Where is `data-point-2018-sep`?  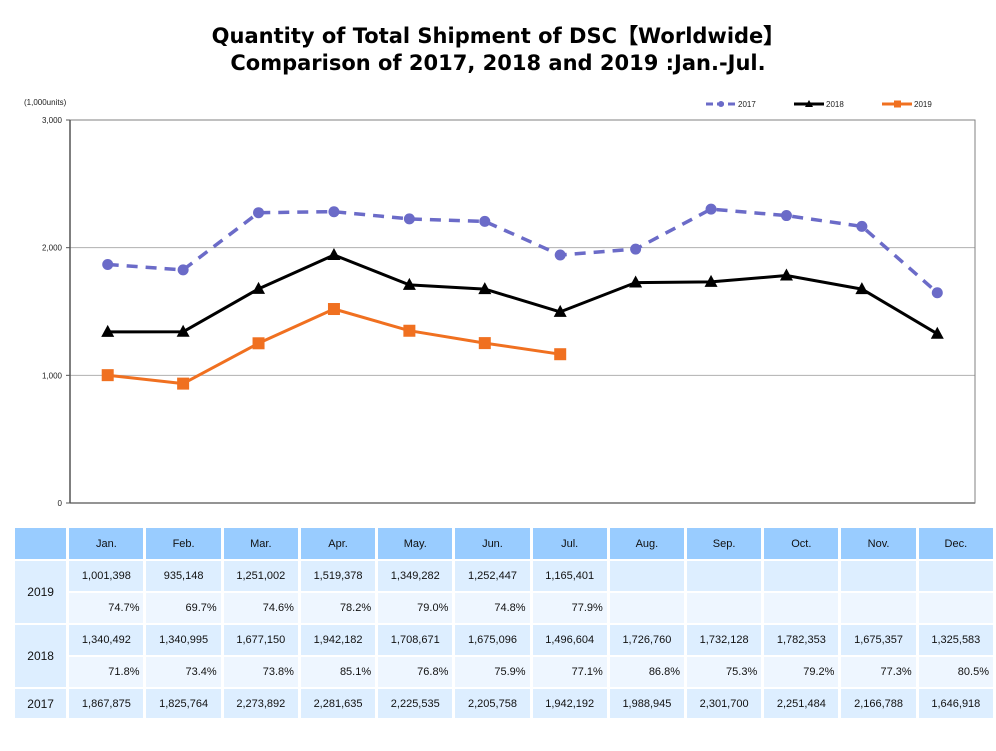
data-point-2018-sep is located at coordinates (711, 280).